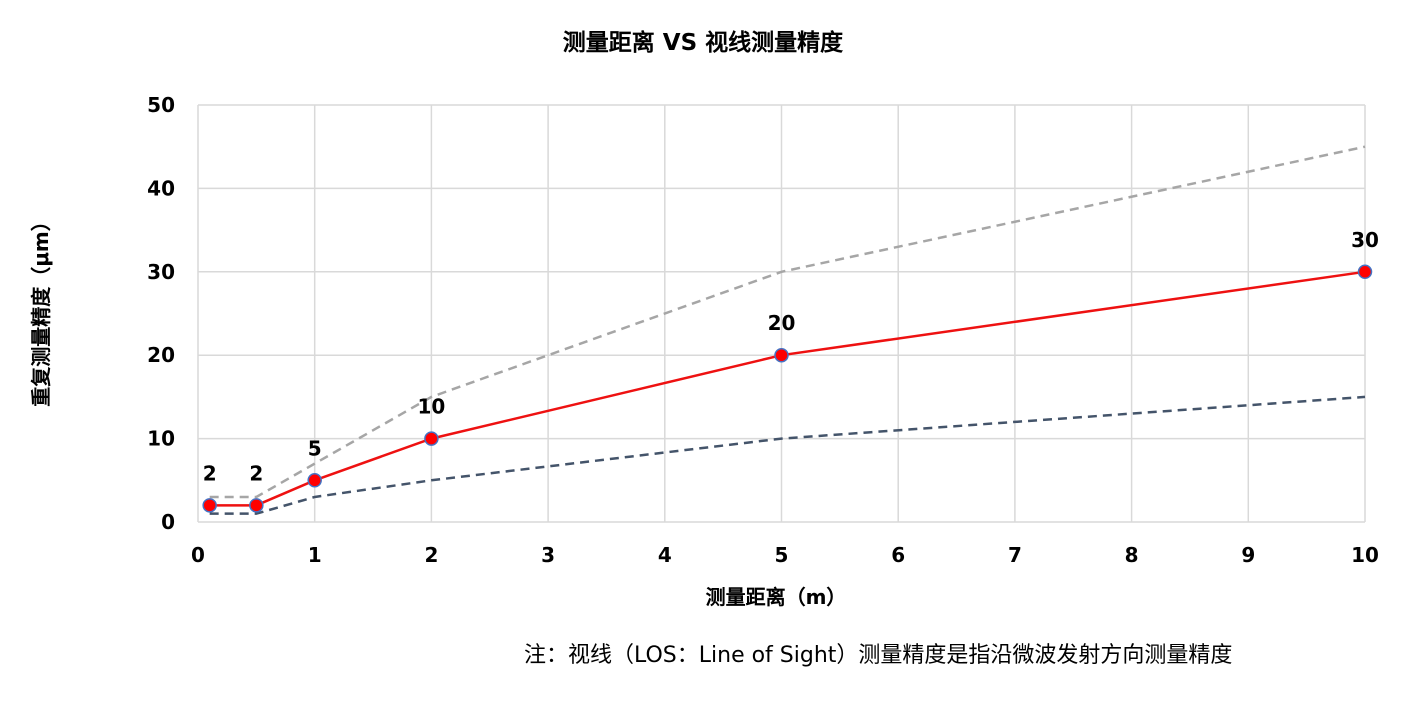 The width and height of the screenshot is (1406, 719). I want to click on data-label: 5, so click(315, 448).